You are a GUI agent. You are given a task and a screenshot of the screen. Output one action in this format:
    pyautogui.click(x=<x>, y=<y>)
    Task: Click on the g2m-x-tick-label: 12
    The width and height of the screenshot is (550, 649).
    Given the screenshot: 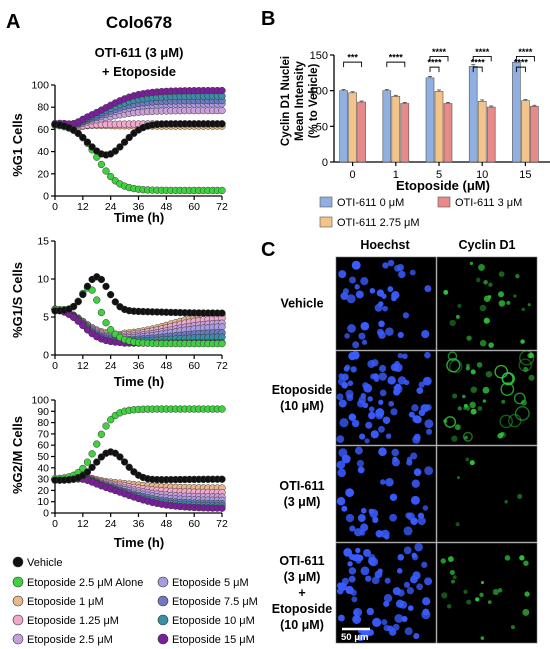 What is the action you would take?
    pyautogui.click(x=83, y=524)
    